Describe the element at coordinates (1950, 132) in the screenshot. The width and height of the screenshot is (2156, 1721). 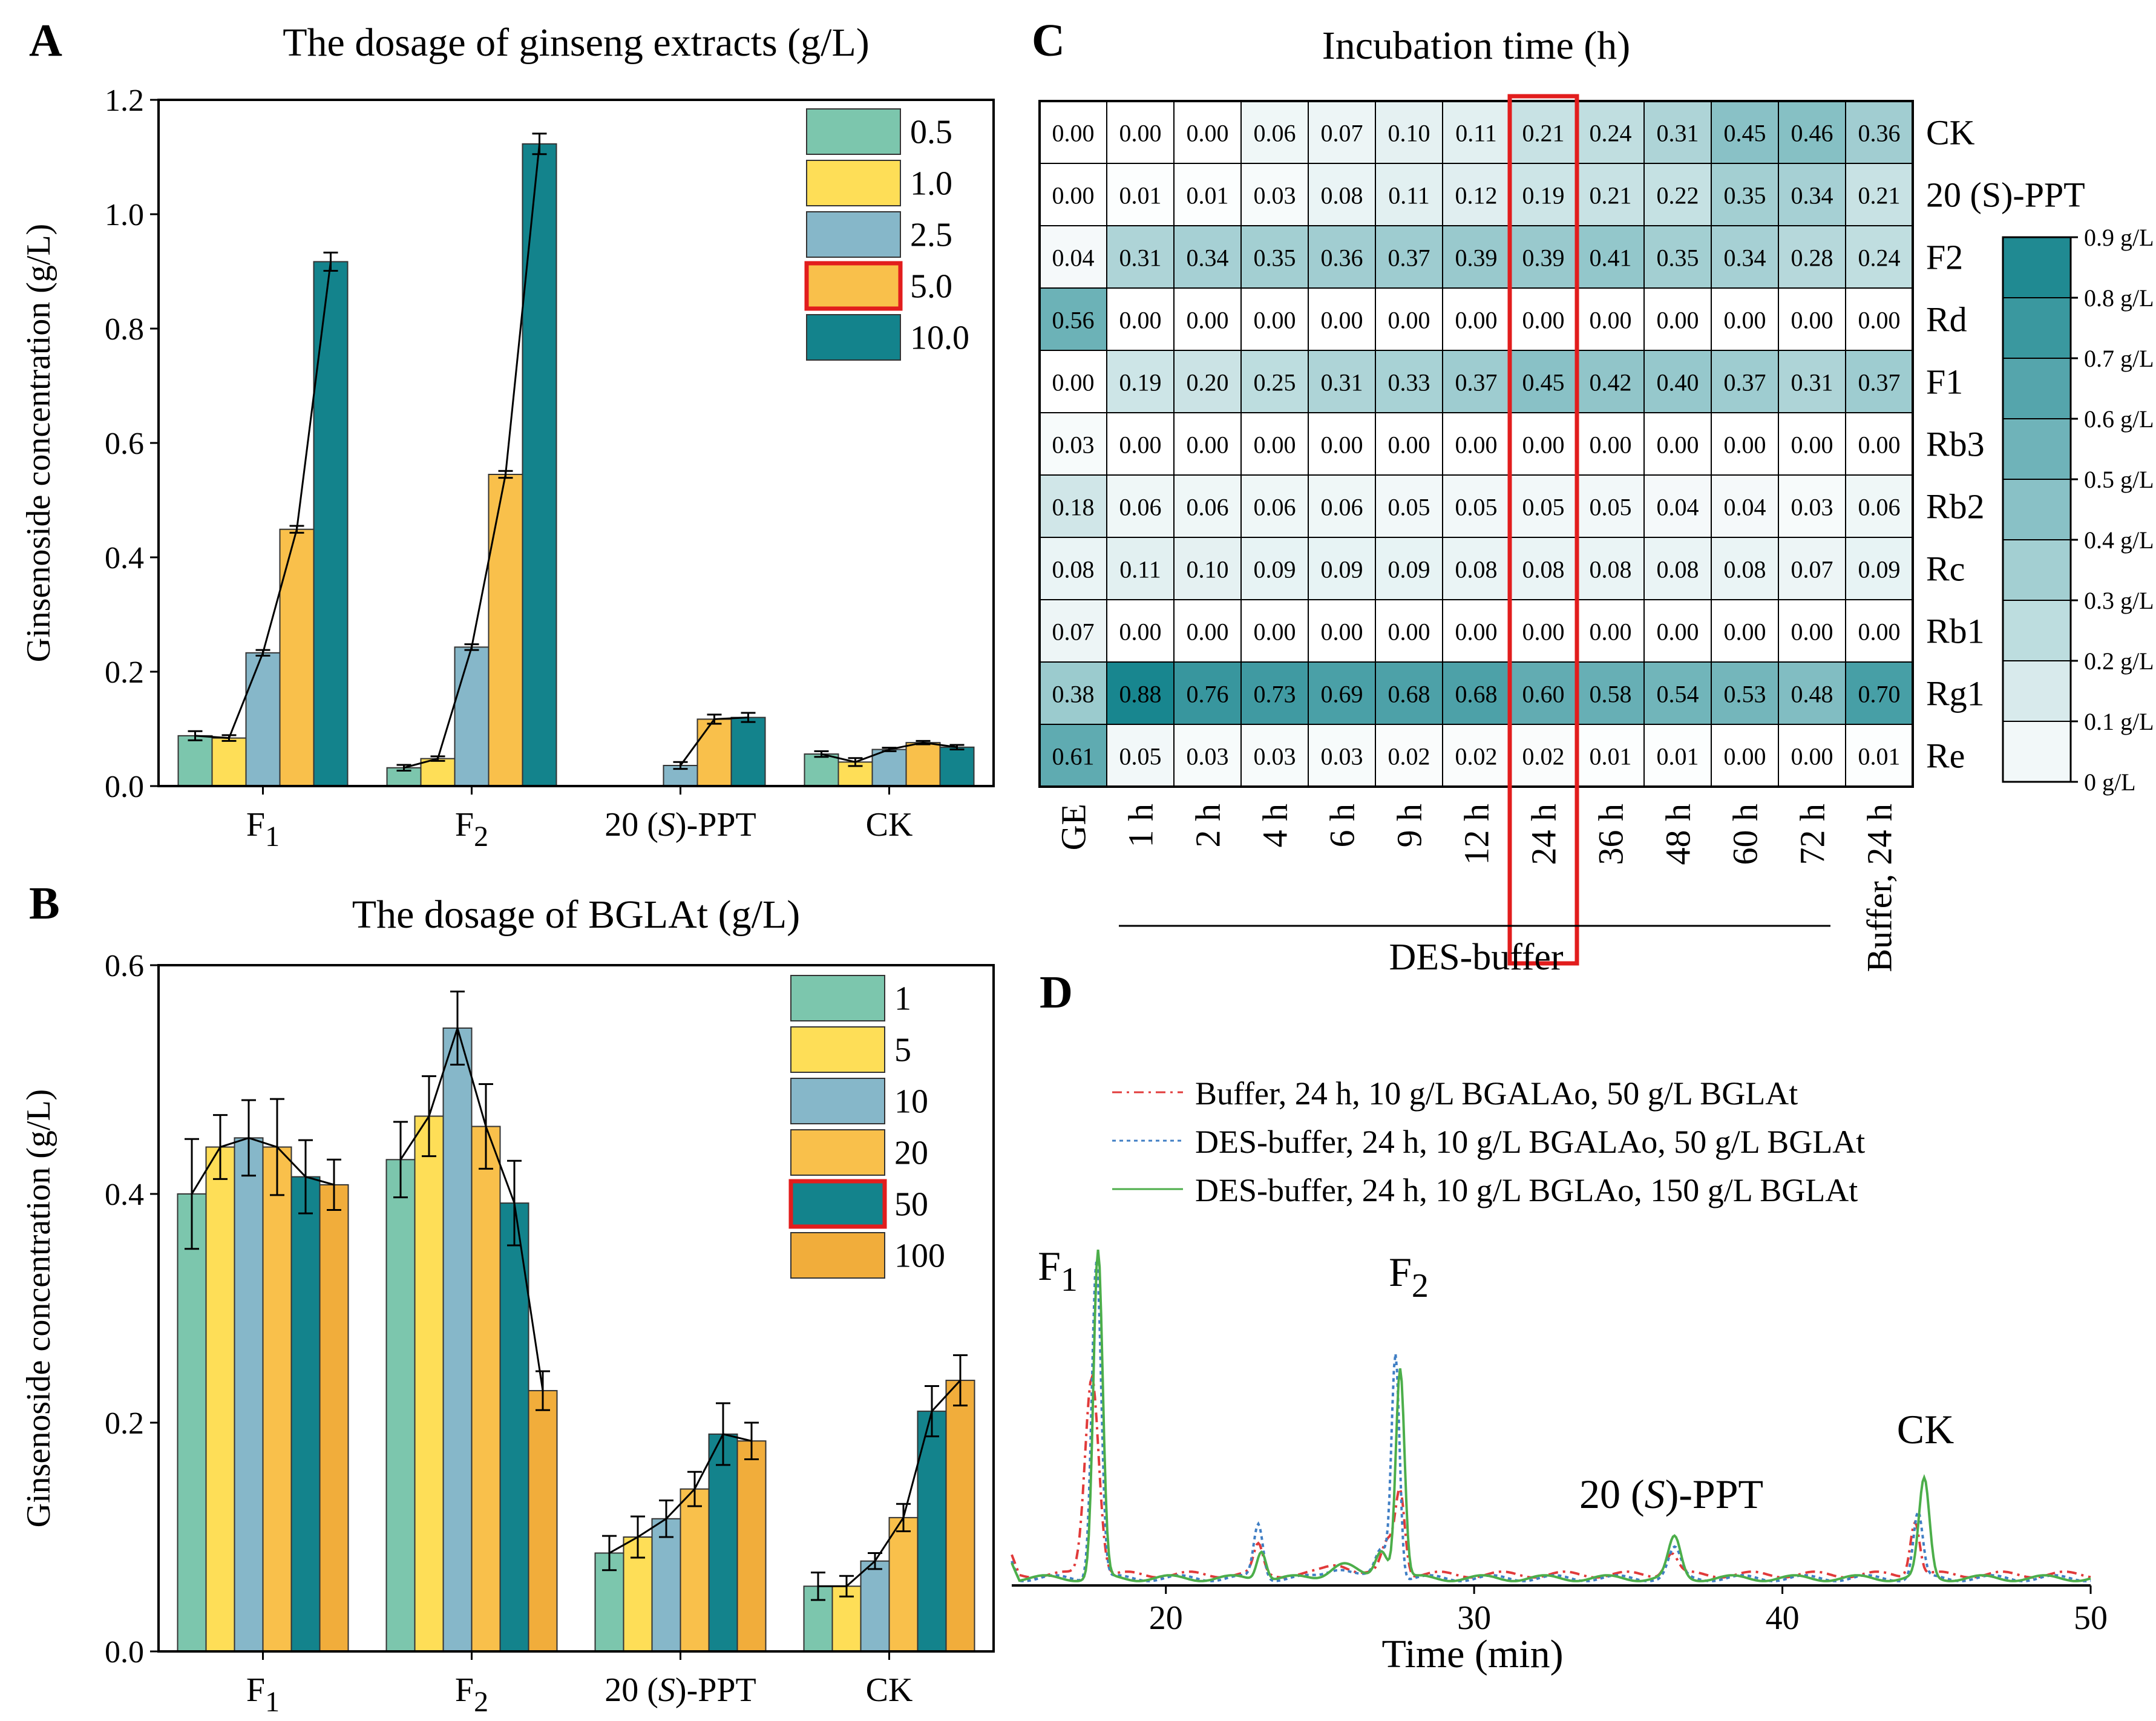
I see `c-row-label: CK` at that location.